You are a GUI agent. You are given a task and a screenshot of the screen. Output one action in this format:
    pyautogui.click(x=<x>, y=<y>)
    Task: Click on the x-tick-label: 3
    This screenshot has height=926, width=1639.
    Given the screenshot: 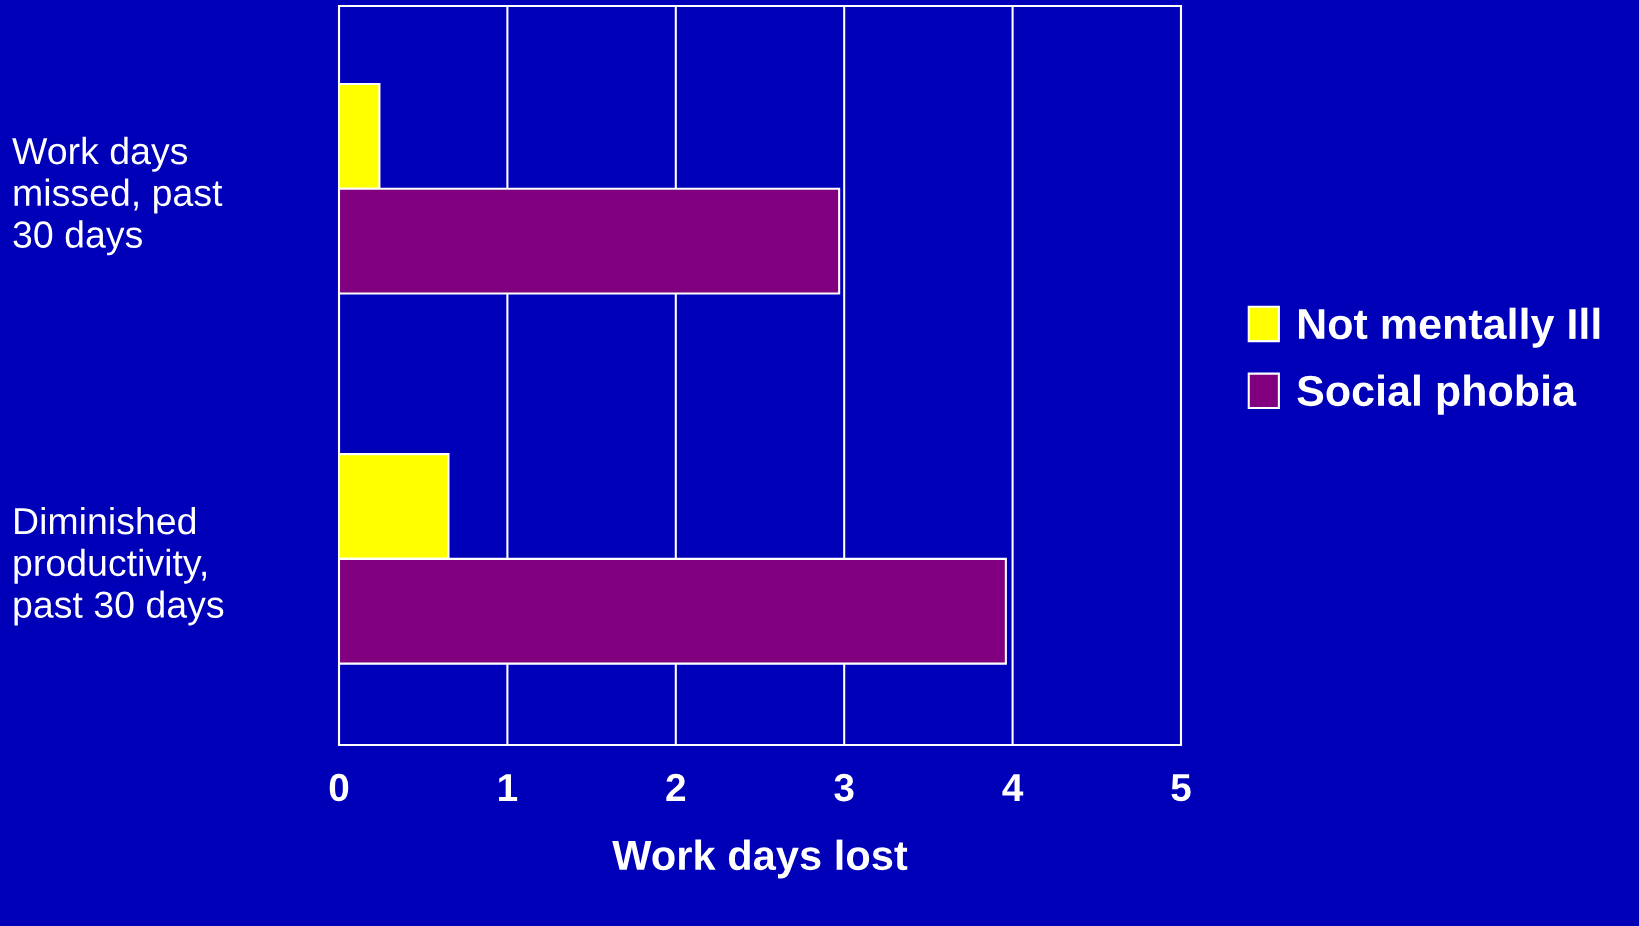 What is the action you would take?
    pyautogui.click(x=844, y=787)
    